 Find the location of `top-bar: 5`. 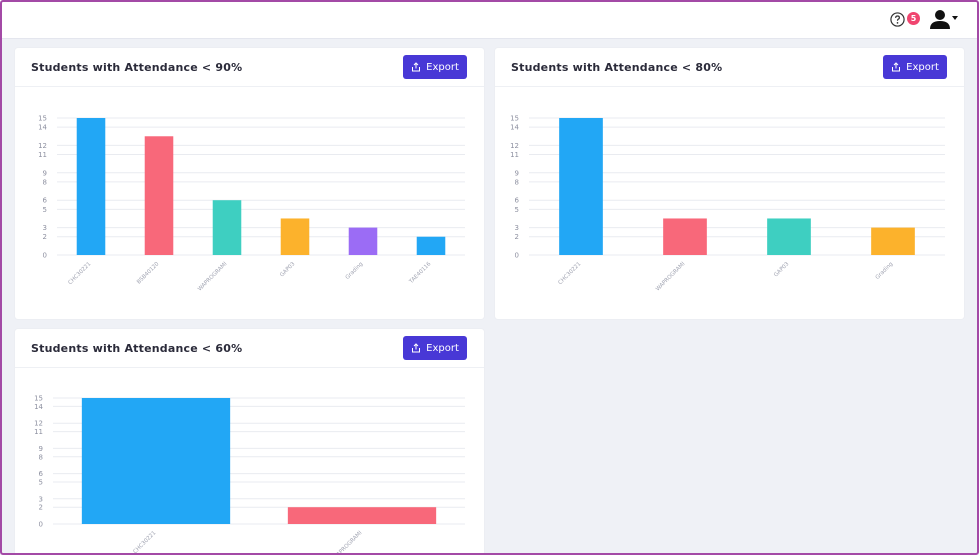

top-bar: 5 is located at coordinates (489, 19).